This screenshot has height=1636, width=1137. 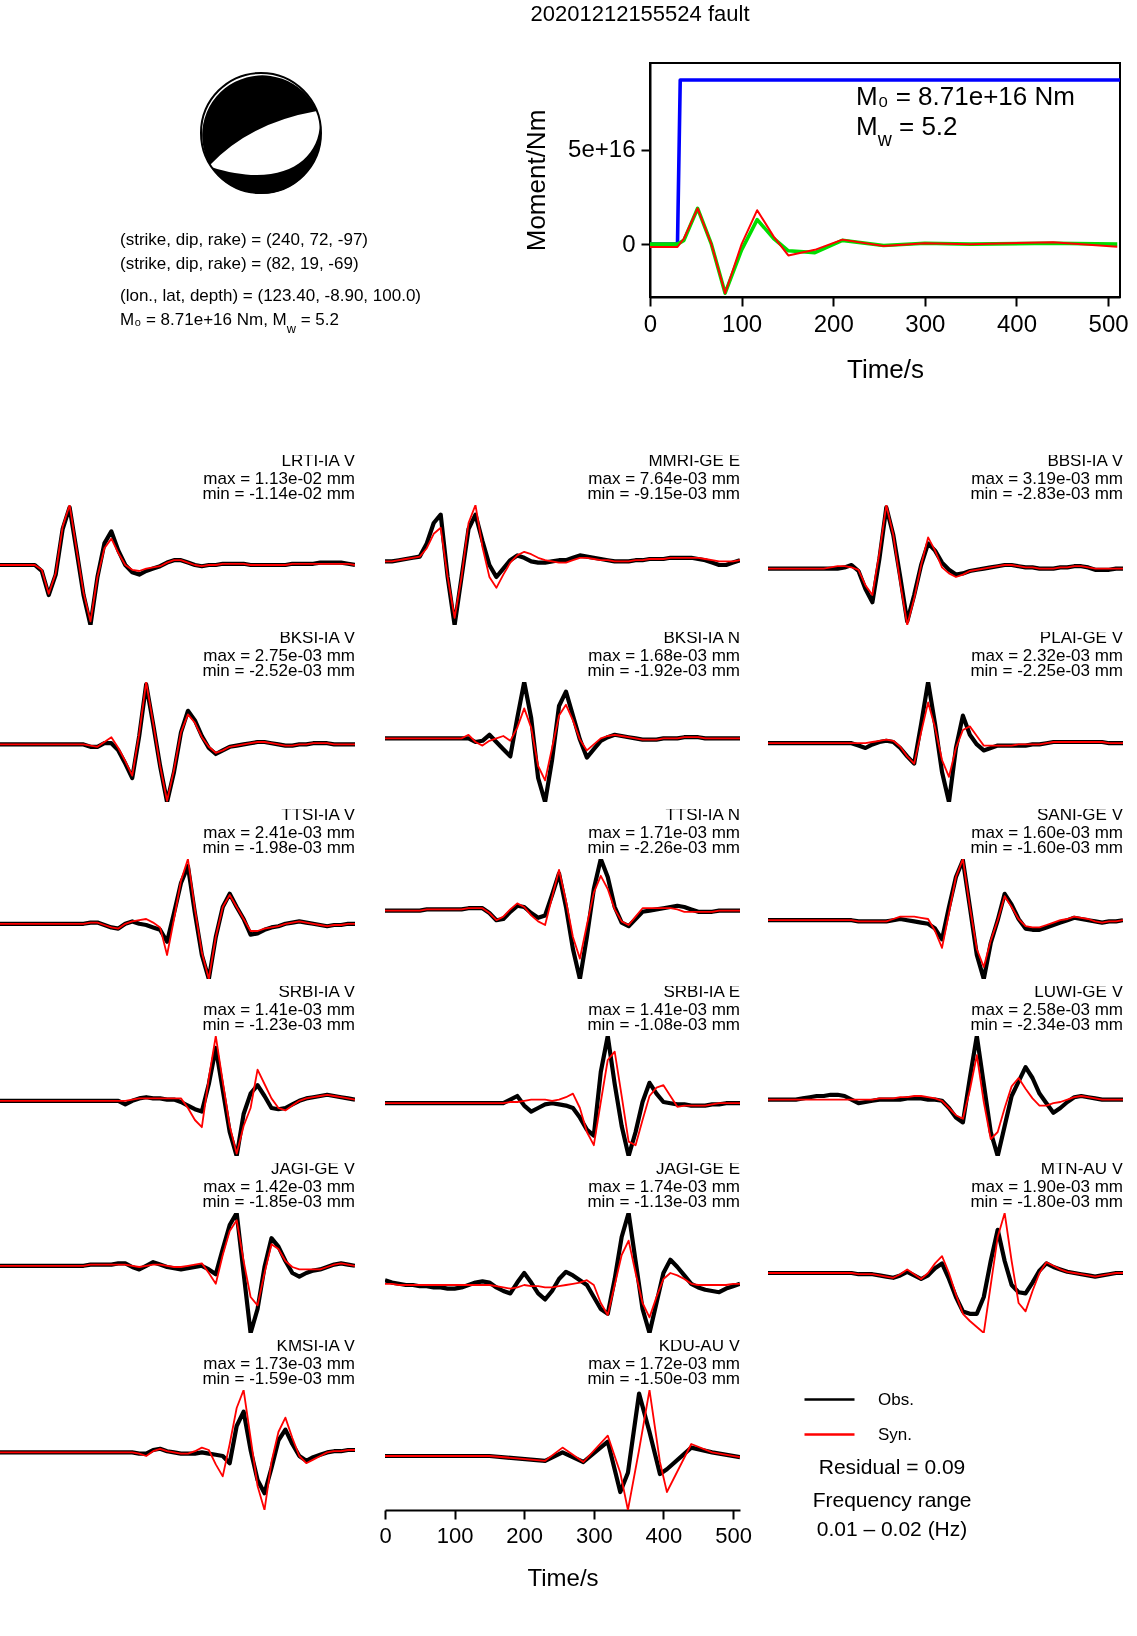 I want to click on annotation: M₀ = 8.71e+16 Nm, so click(x=965, y=96).